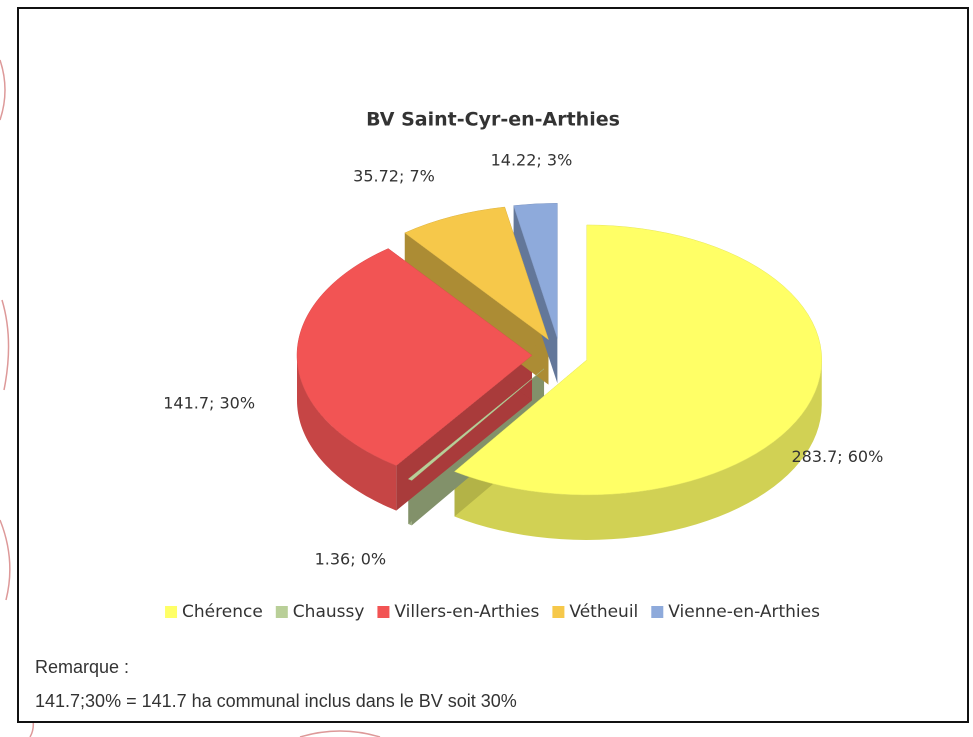 The width and height of the screenshot is (973, 737). Describe the element at coordinates (350, 559) in the screenshot. I see `data-label: 1.36; 0%` at that location.